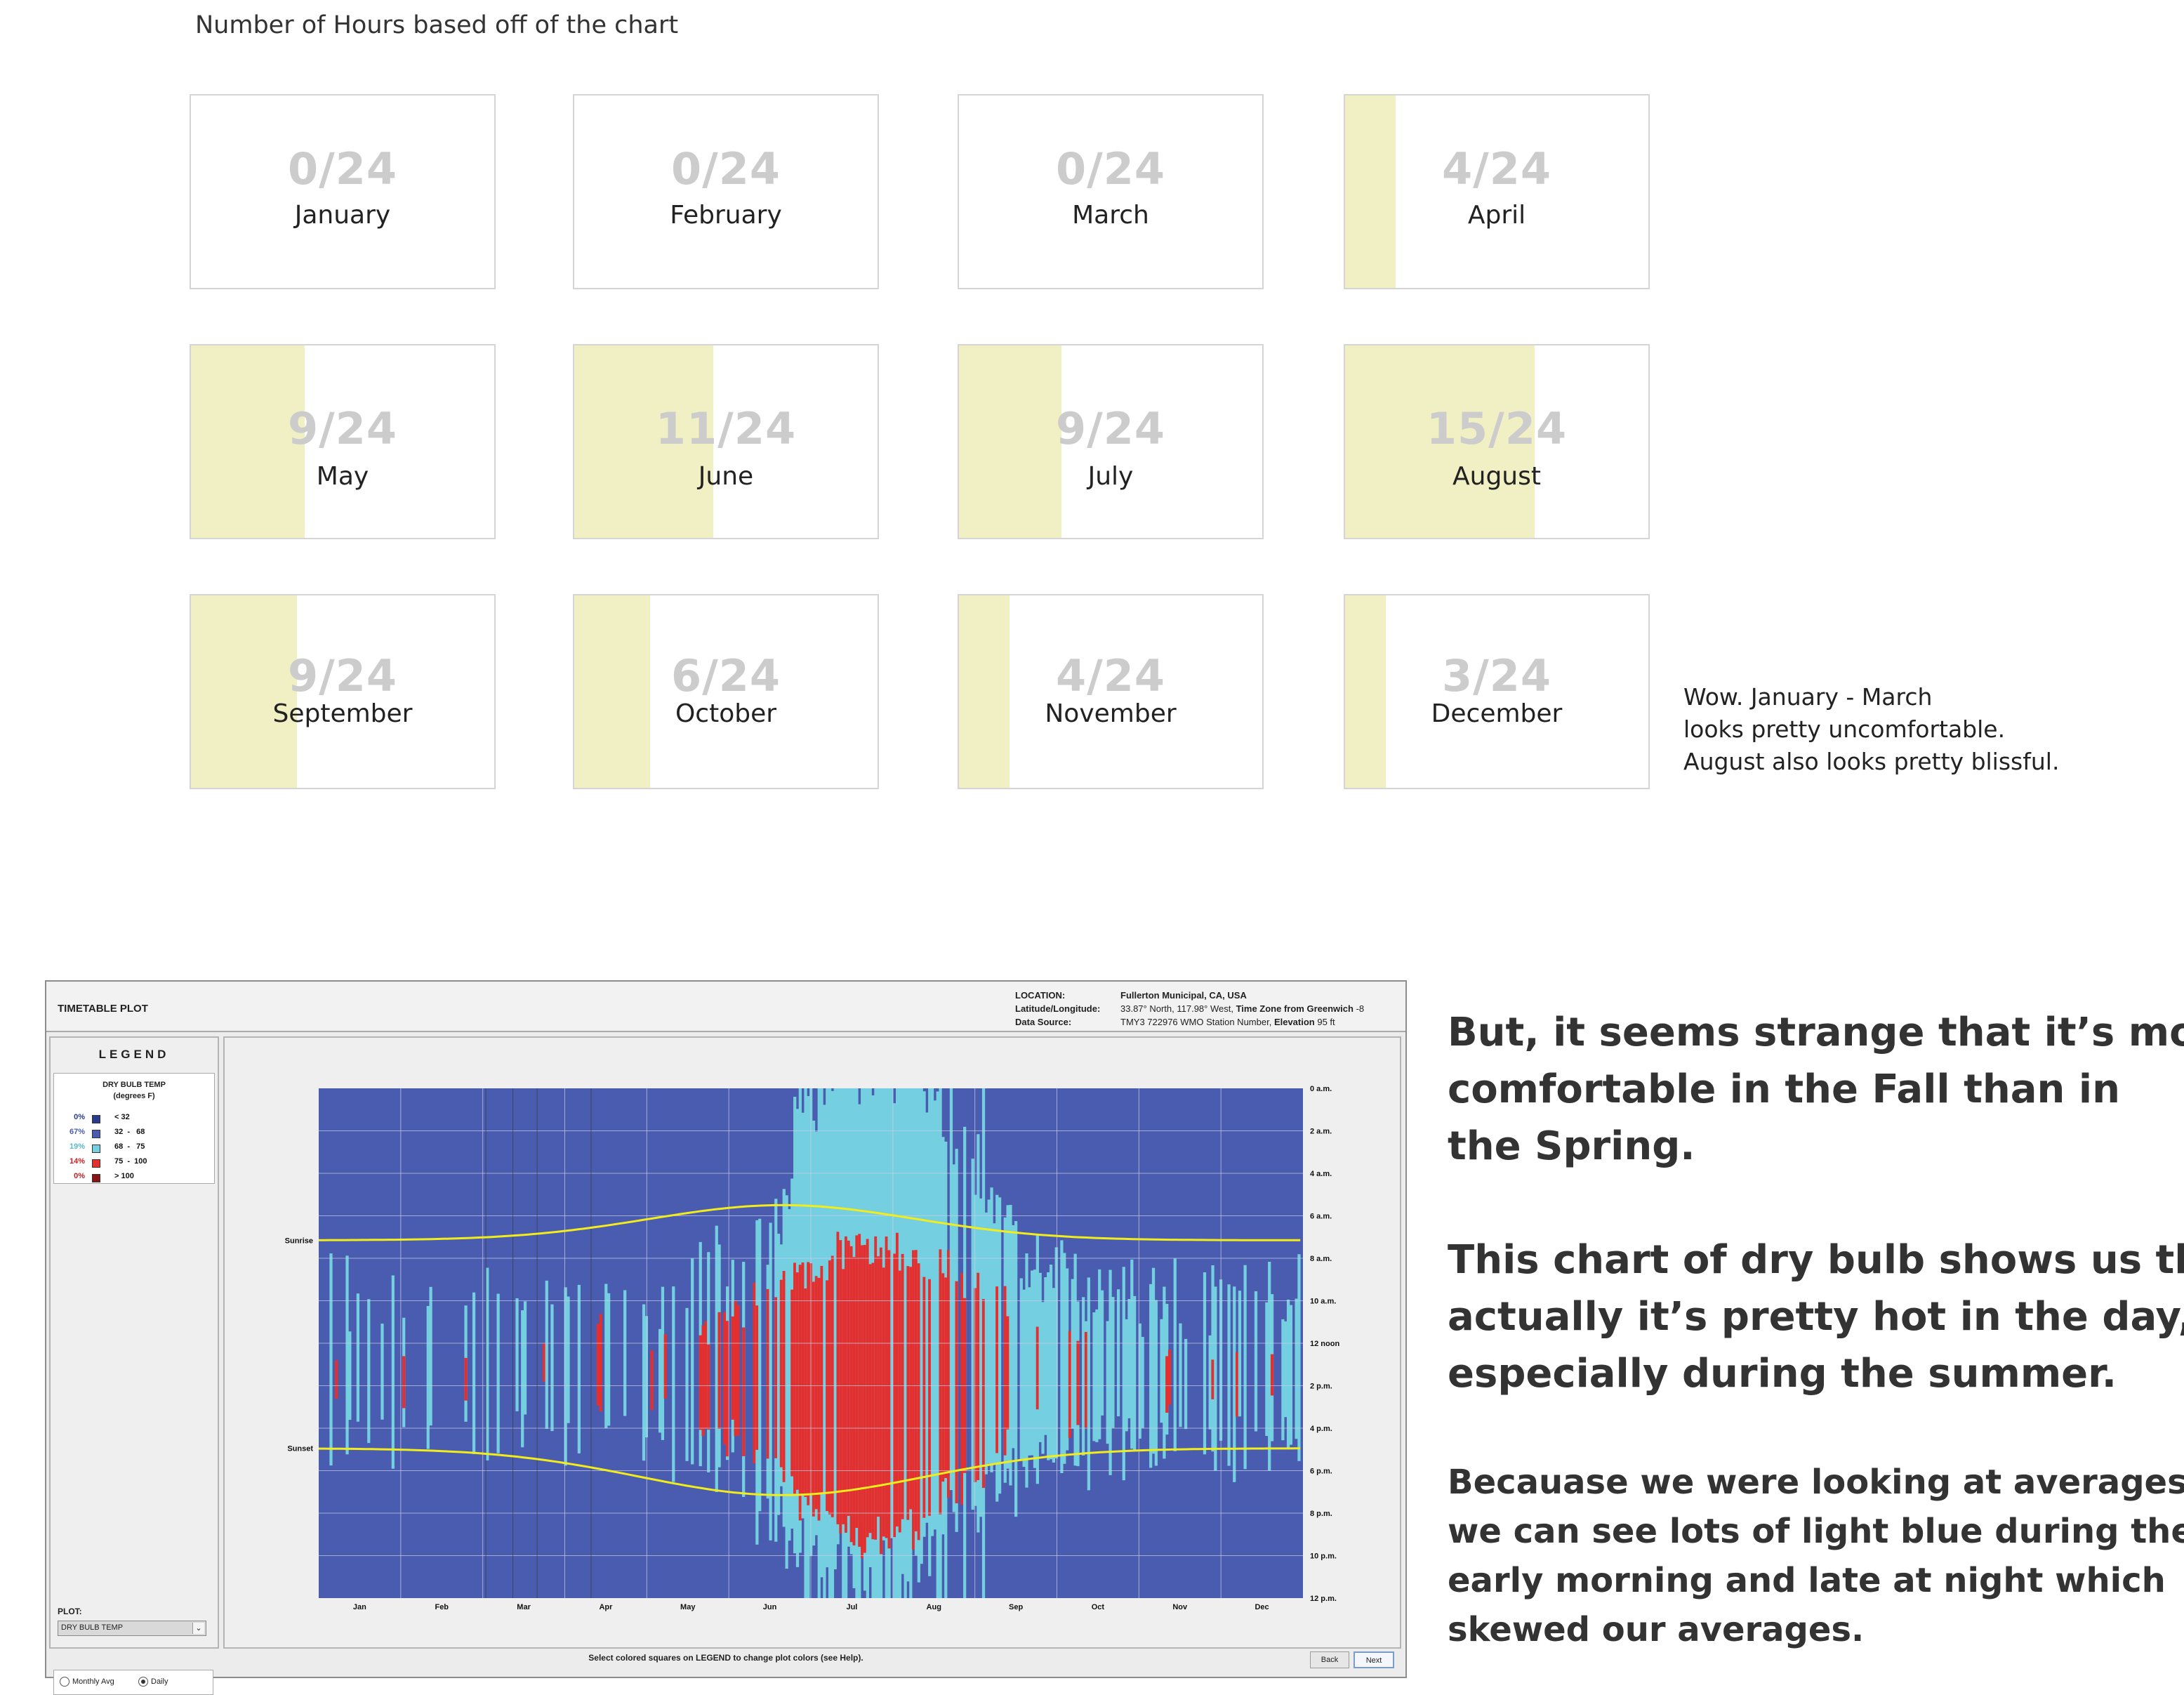 The width and height of the screenshot is (2184, 1695). I want to click on legend-title: LEGEND, so click(134, 1054).